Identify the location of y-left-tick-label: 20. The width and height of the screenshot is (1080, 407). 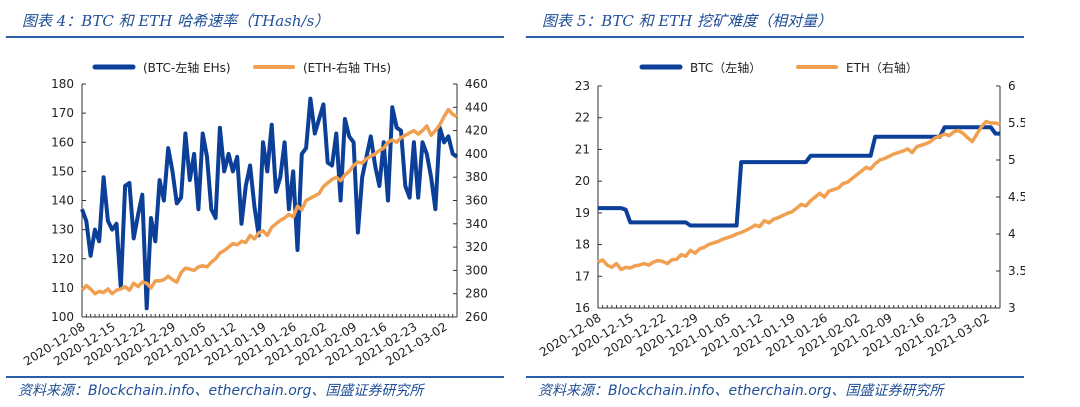
(582, 181).